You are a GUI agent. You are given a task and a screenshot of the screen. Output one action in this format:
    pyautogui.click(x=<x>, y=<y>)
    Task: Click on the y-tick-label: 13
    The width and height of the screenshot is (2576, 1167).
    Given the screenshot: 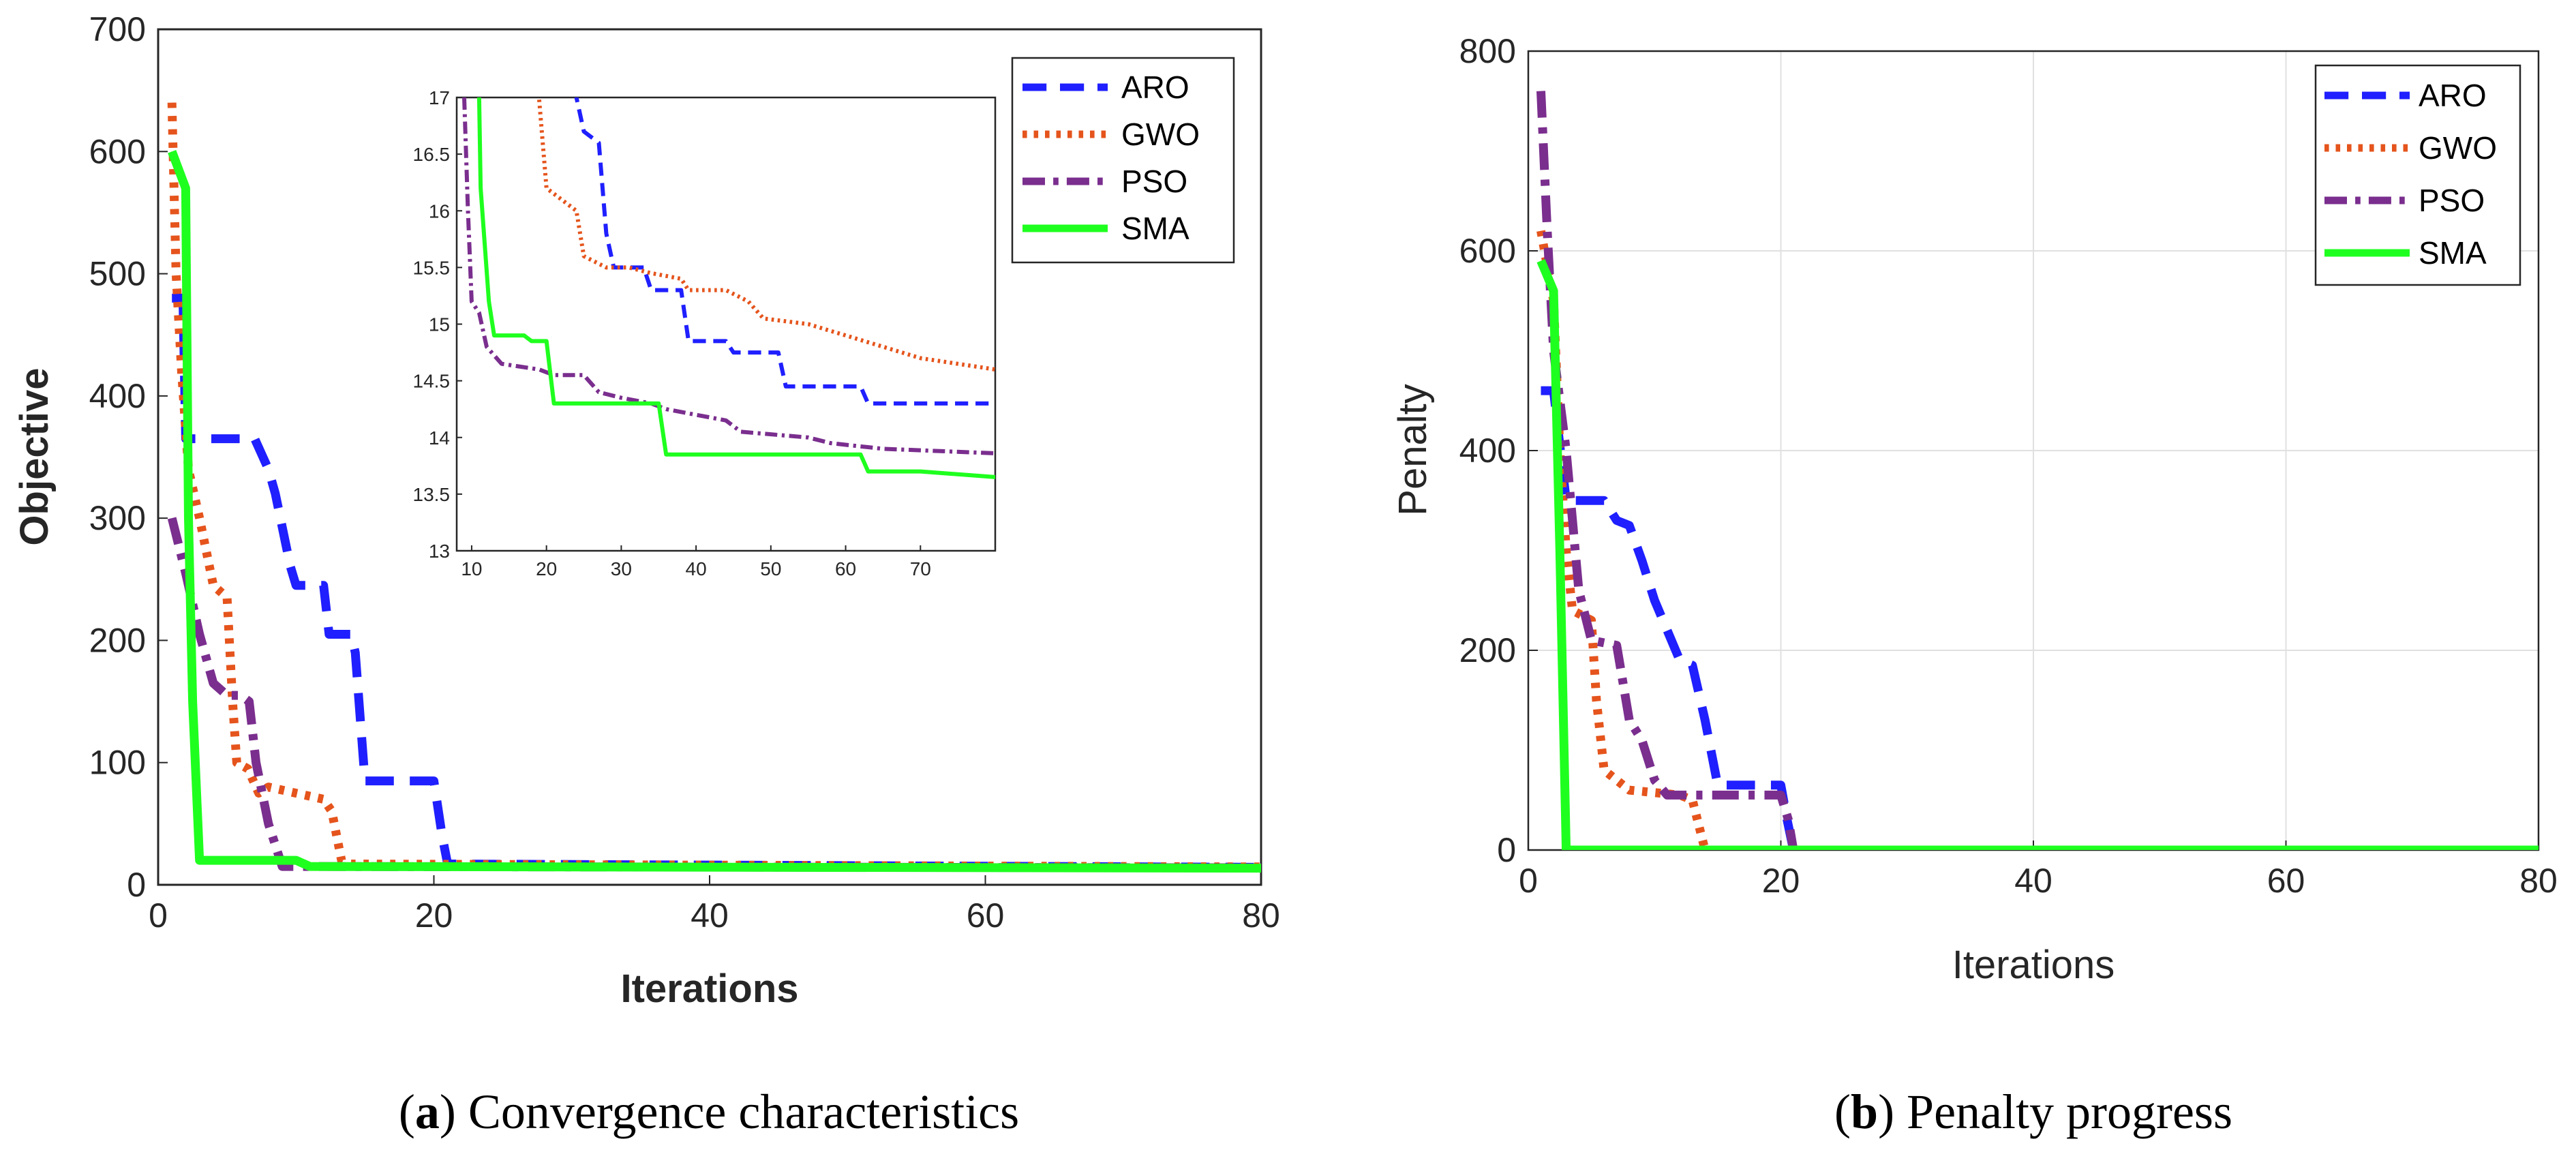 What is the action you would take?
    pyautogui.click(x=440, y=551)
    